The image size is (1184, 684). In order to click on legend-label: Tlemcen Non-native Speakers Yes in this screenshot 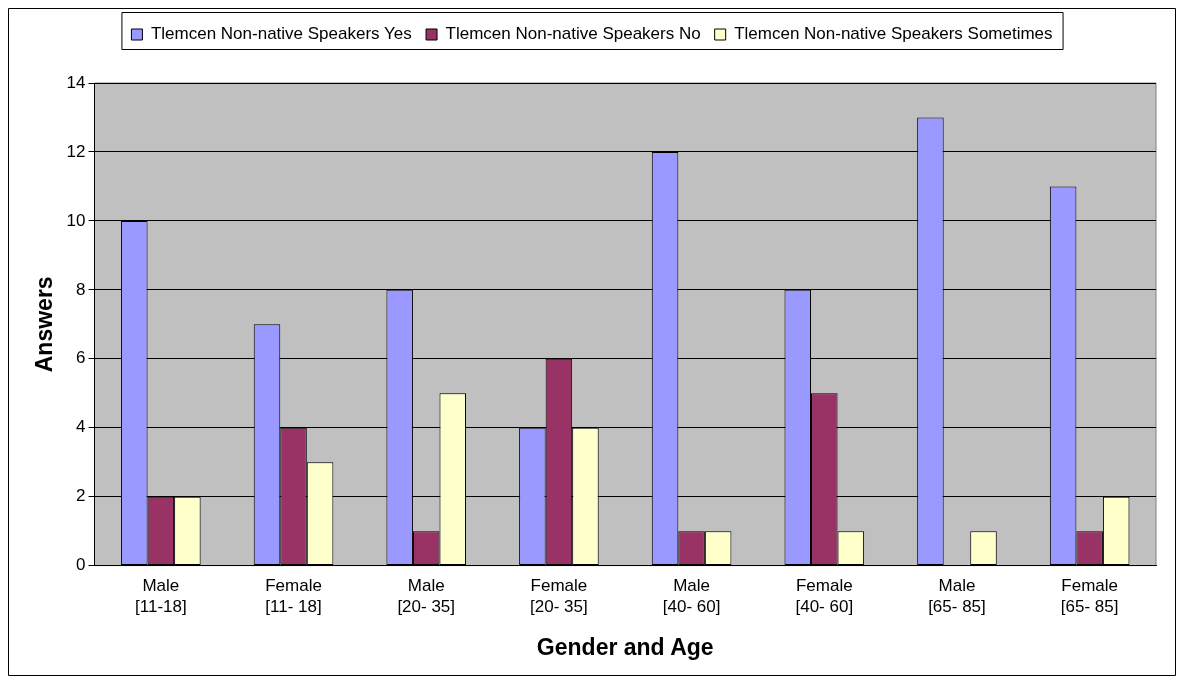, I will do `click(281, 34)`.